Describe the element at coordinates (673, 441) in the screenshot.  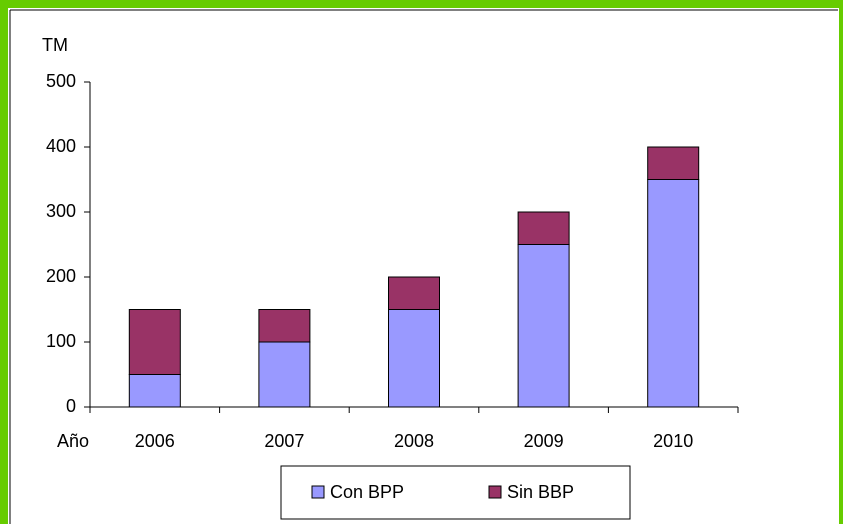
I see `x-tick-label: 2010` at that location.